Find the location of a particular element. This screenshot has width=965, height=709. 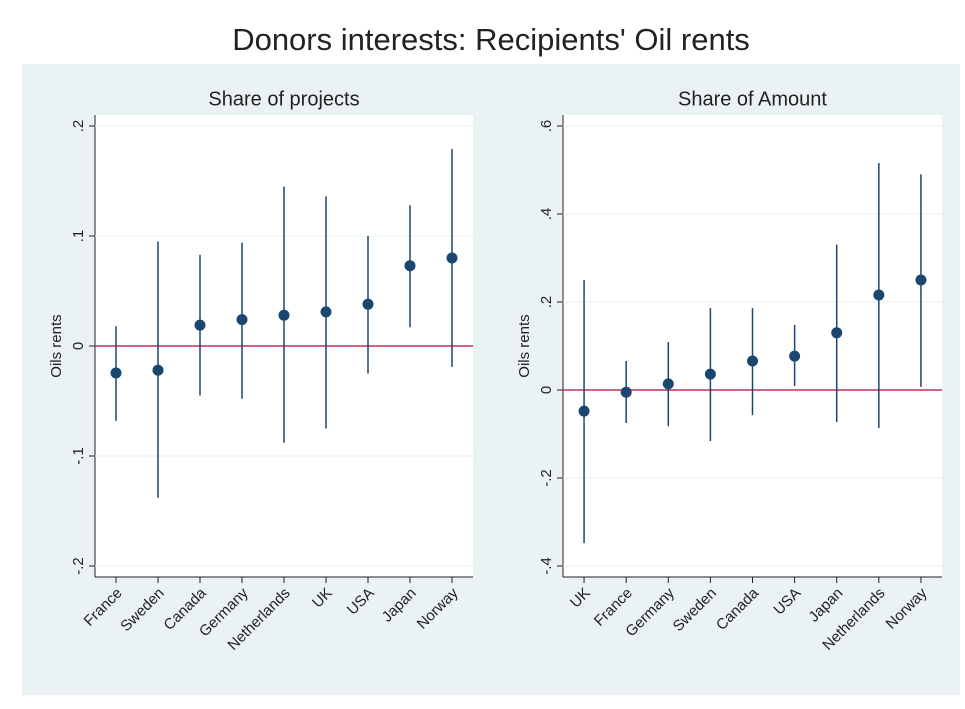

panel-title: Share of Amount is located at coordinates (752, 99).